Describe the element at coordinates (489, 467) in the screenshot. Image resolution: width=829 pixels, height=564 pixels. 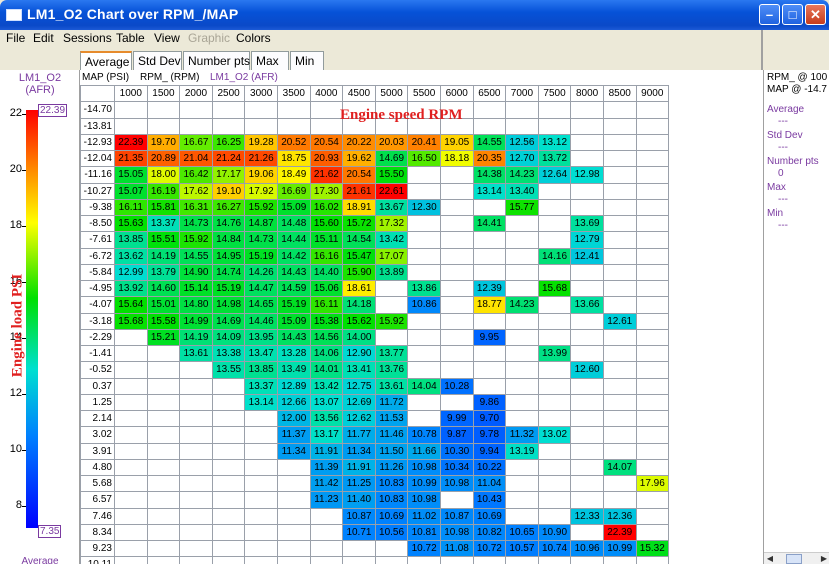
I see `heatmap-cell: 10.22` at that location.